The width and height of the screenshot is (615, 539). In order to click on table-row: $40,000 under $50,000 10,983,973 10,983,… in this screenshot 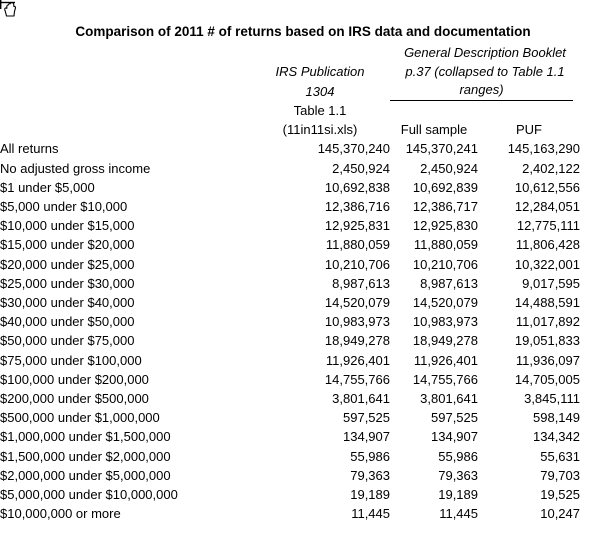, I will do `click(290, 321)`.